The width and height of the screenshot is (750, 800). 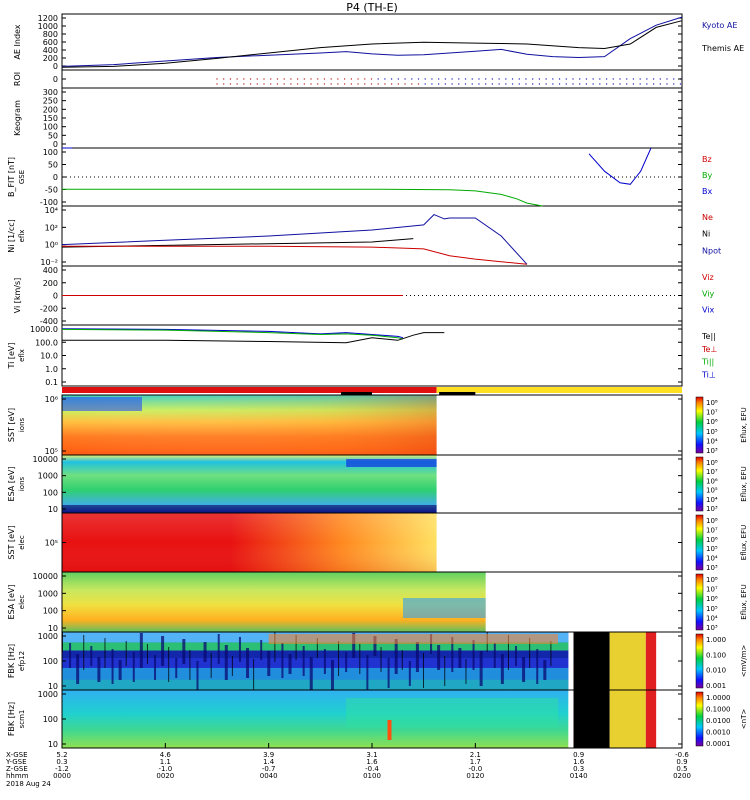 What do you see at coordinates (709, 349) in the screenshot?
I see `legend-entry: Te⊥` at bounding box center [709, 349].